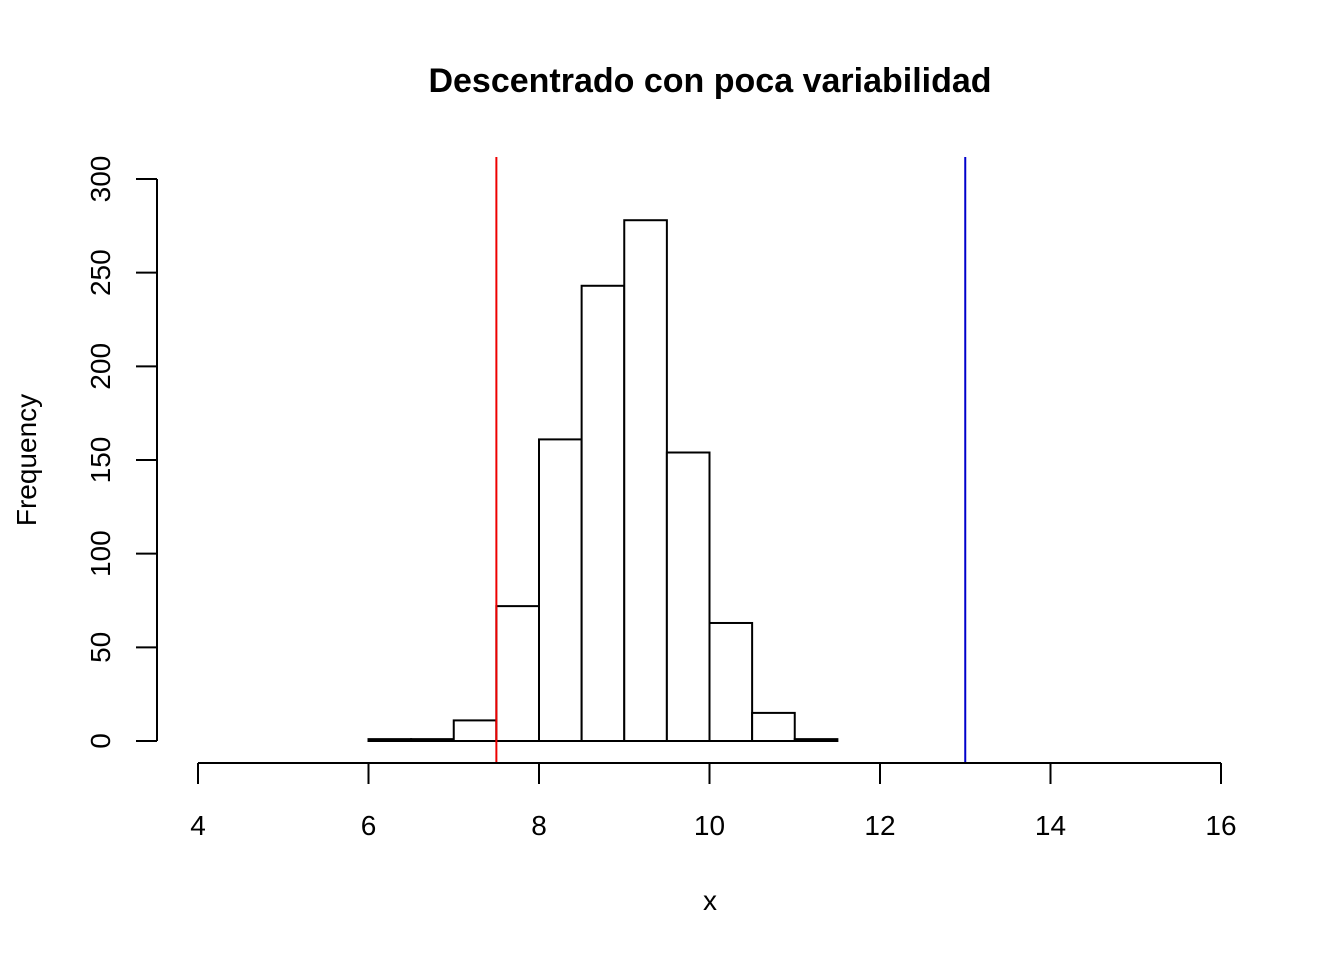 Image resolution: width=1344 pixels, height=960 pixels. What do you see at coordinates (100, 179) in the screenshot?
I see `y-tick-label: 300` at bounding box center [100, 179].